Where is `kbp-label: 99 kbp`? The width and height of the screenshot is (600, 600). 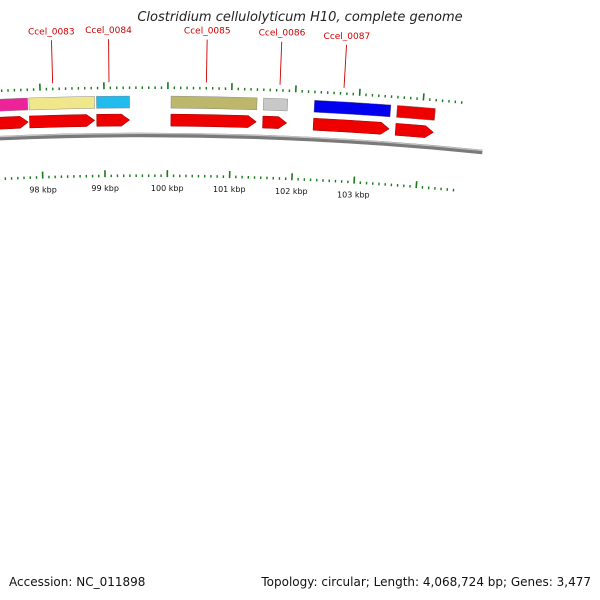
kbp-label: 99 kbp is located at coordinates (105, 188).